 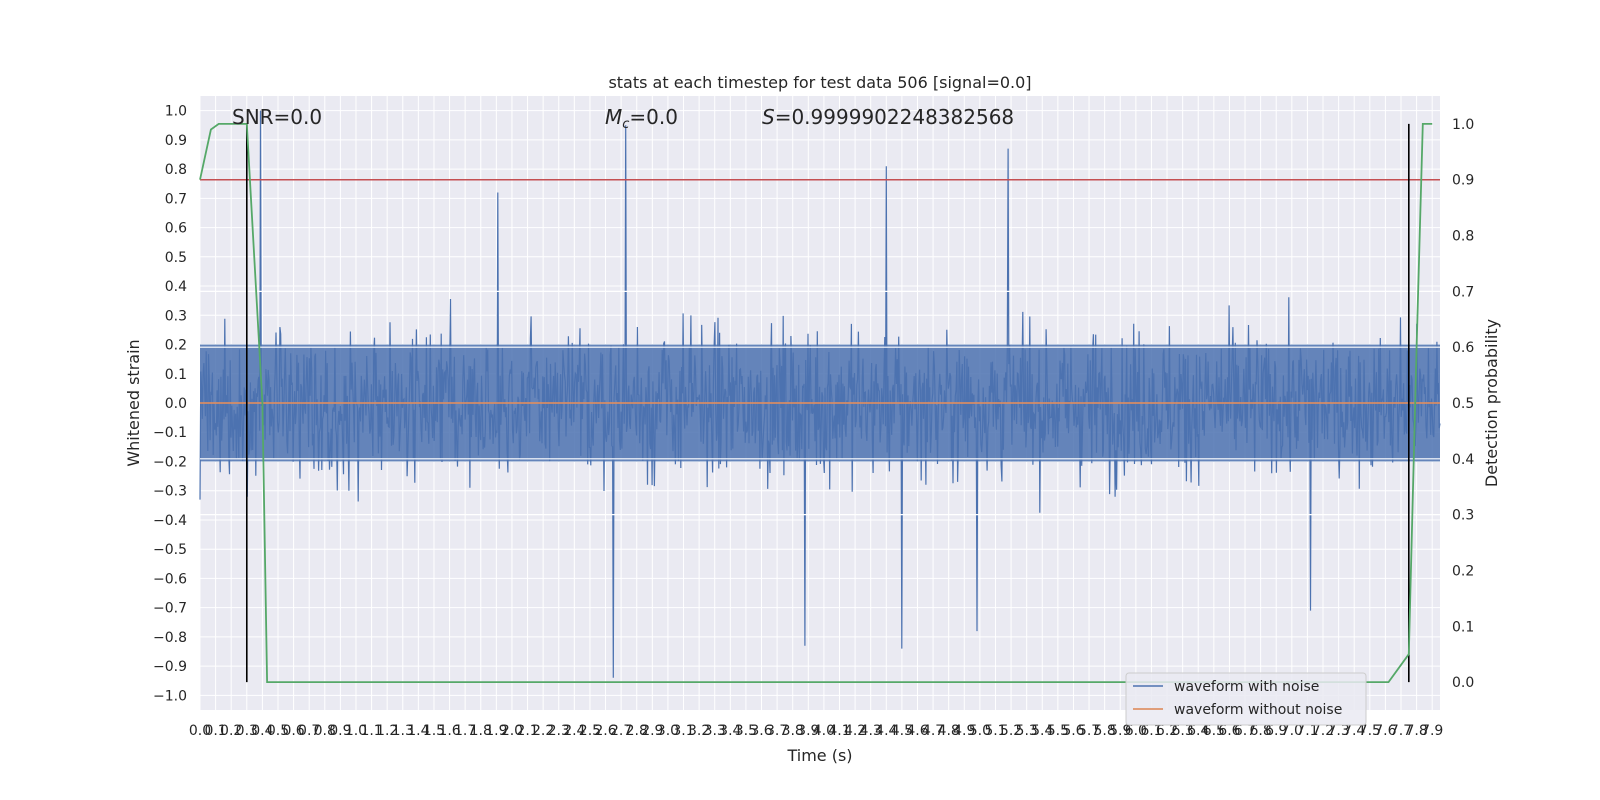 What do you see at coordinates (371, 731) in the screenshot?
I see `x-tick-label: 1.1` at bounding box center [371, 731].